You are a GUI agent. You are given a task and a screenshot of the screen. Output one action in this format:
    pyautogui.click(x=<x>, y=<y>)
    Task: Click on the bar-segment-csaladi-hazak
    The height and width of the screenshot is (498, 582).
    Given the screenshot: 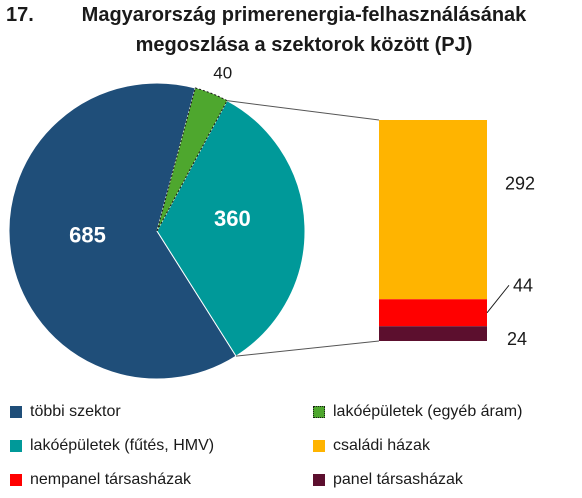 What is the action you would take?
    pyautogui.click(x=433, y=210)
    